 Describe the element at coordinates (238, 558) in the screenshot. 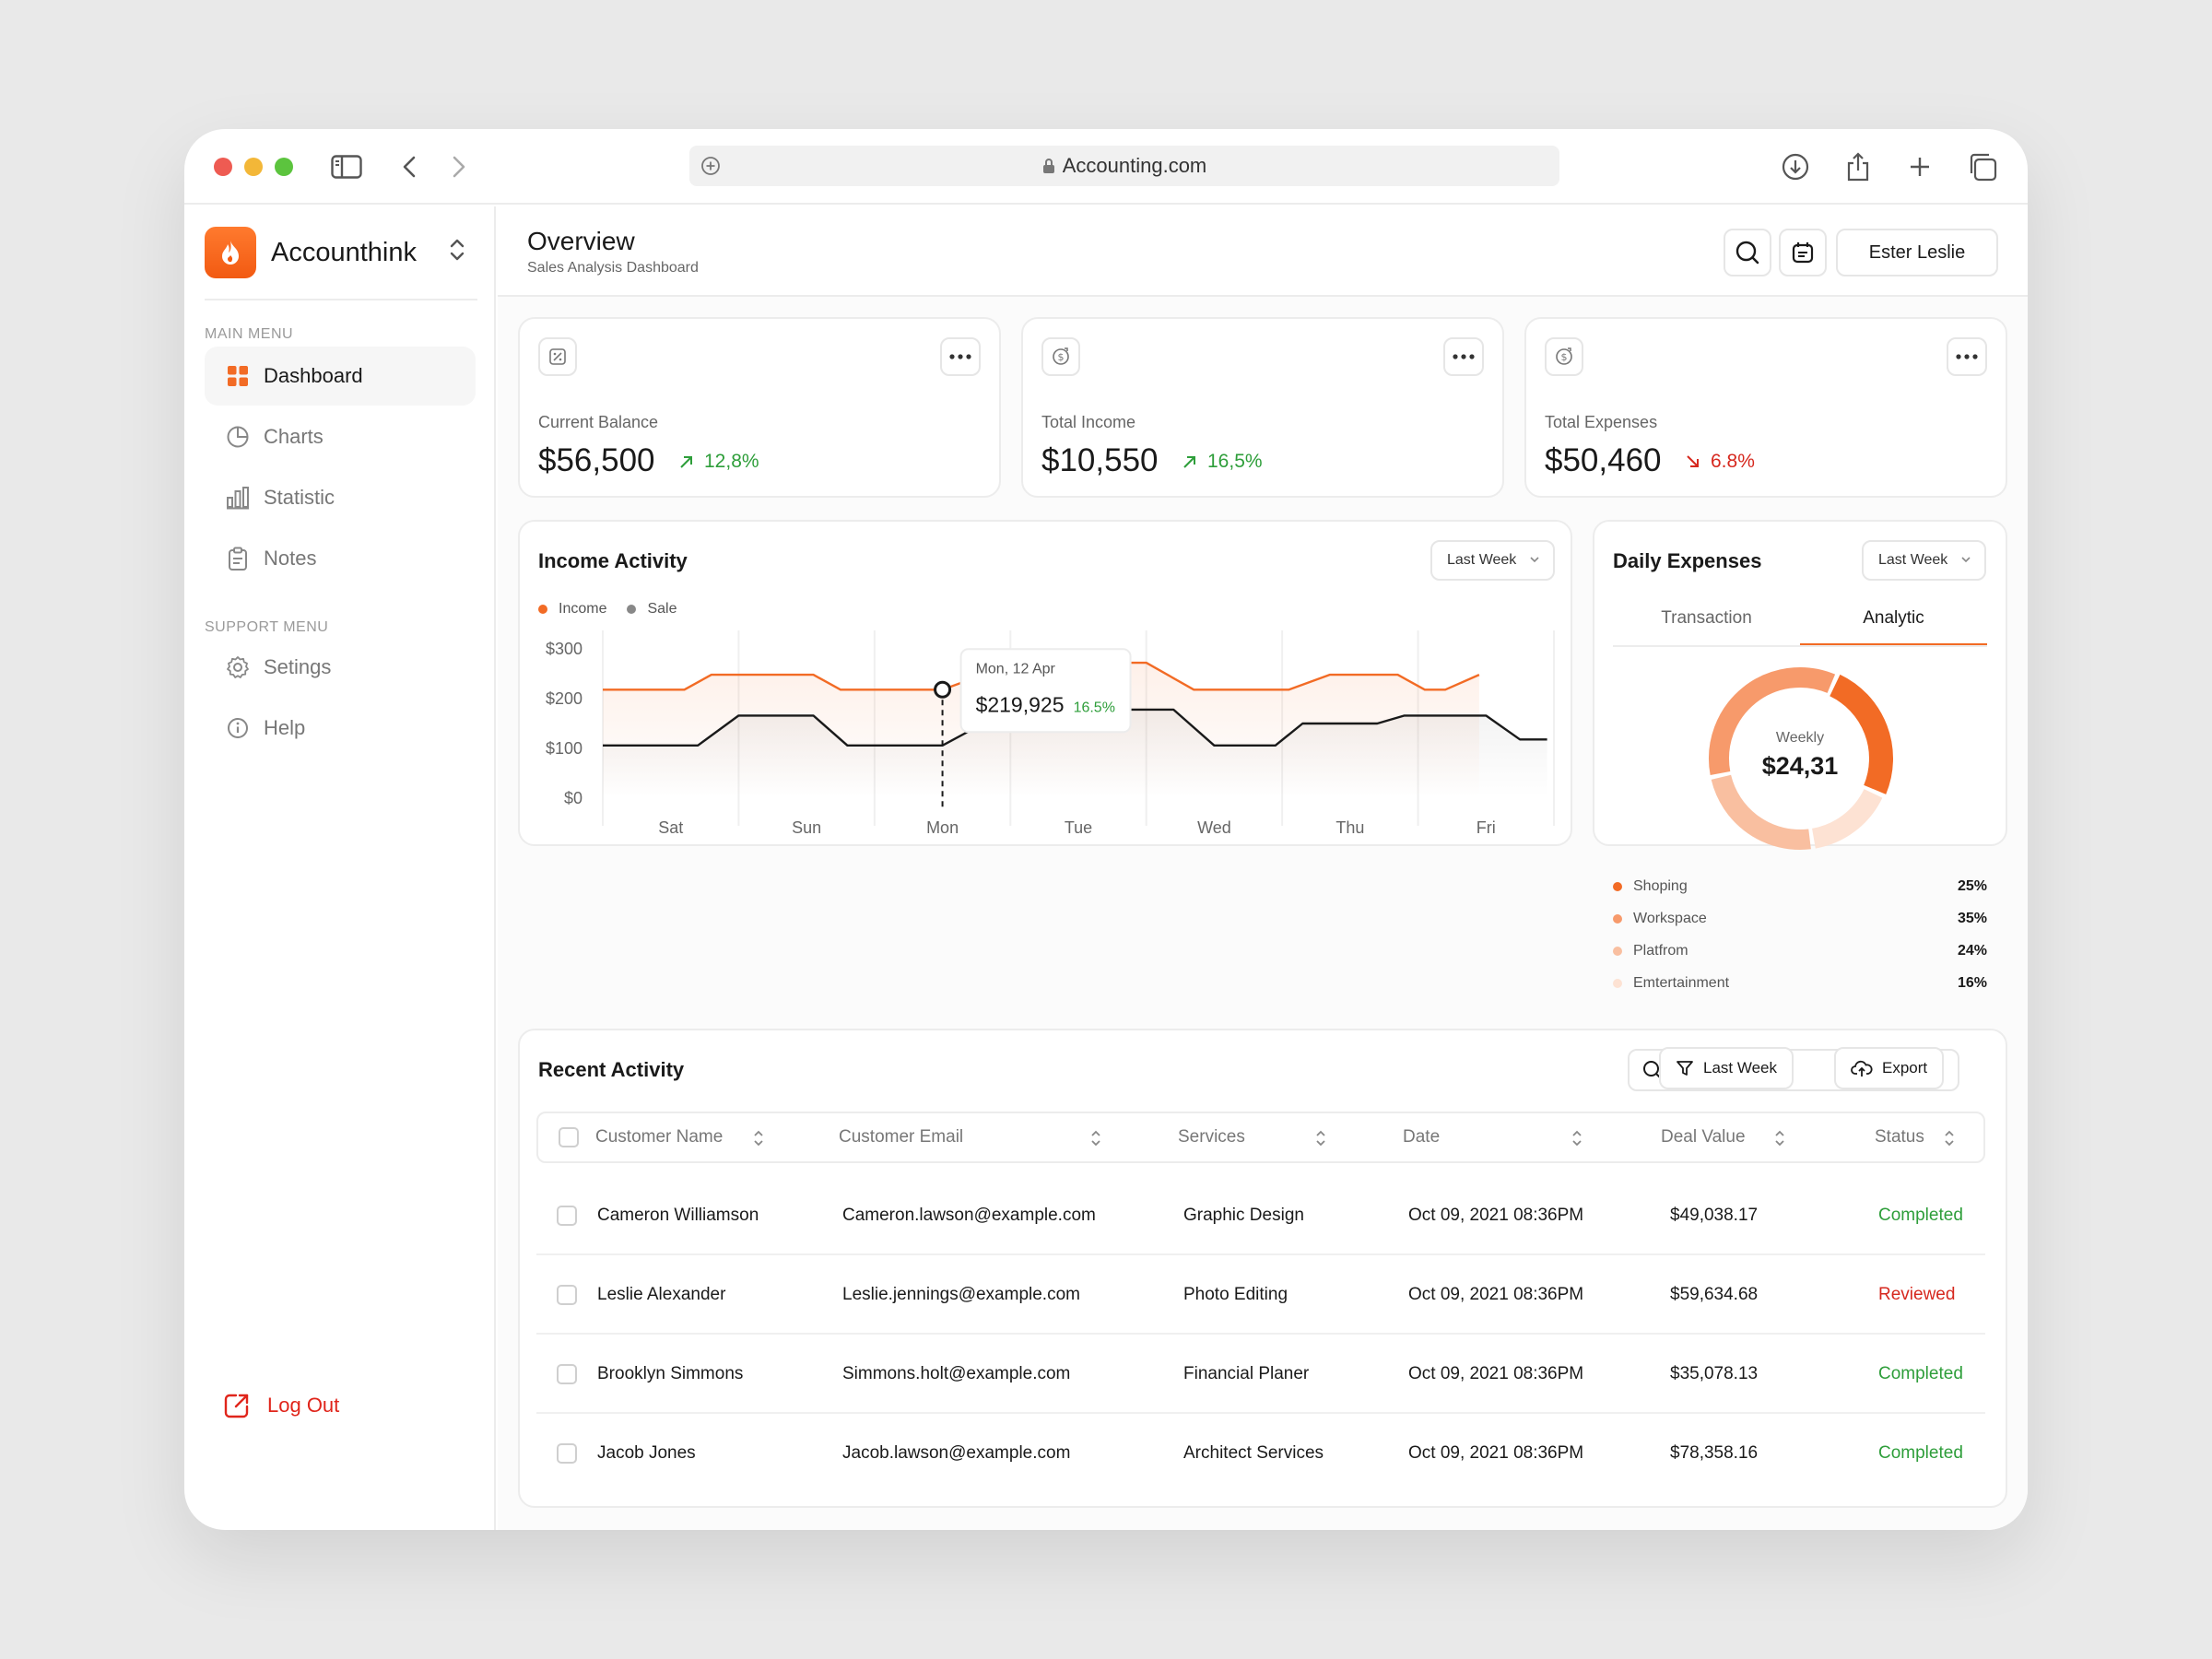

I see `clipboard-icon` at that location.